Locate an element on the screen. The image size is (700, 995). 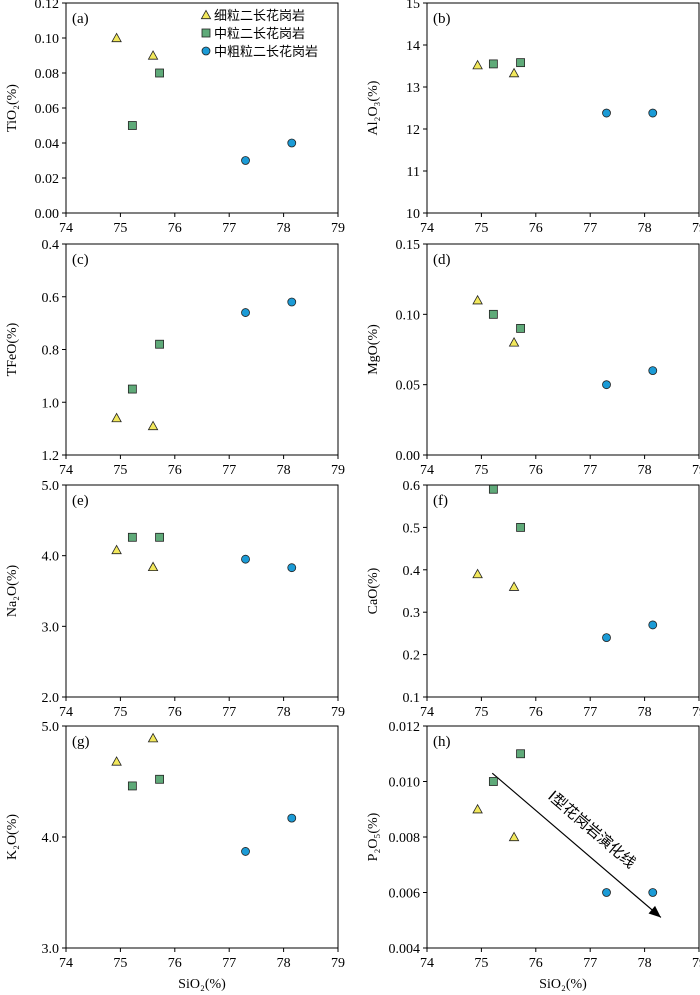
y-axis-title: TFeO(%) is located at coordinates (12, 349).